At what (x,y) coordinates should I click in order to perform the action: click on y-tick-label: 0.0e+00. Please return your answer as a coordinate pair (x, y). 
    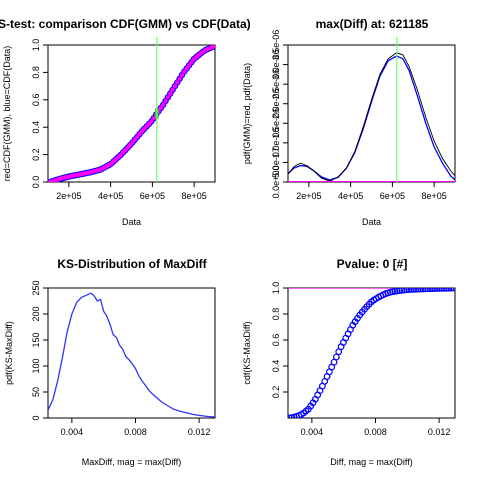
    Looking at the image, I should click on (276, 182).